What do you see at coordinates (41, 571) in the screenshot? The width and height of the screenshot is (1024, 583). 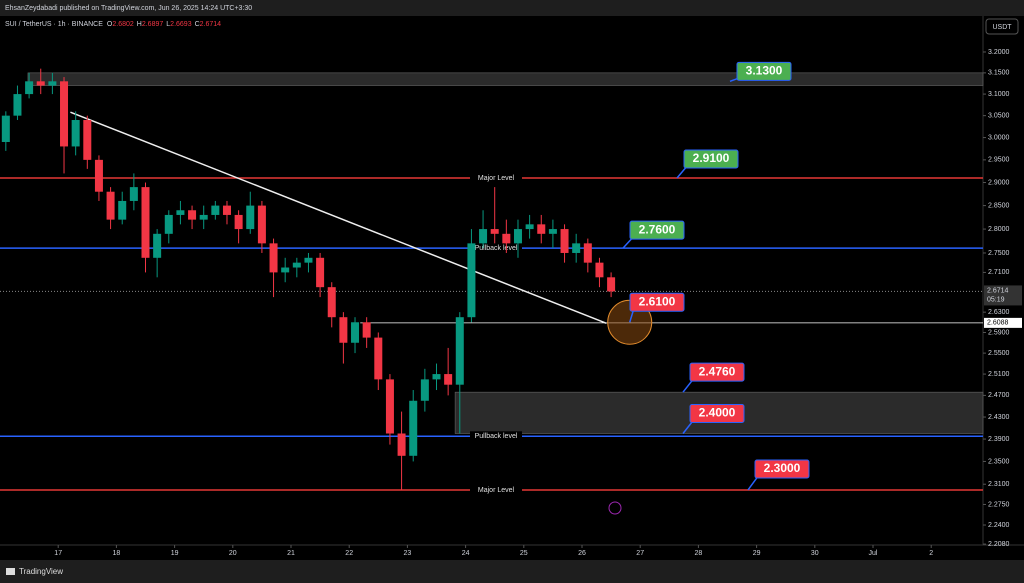 I see `brand: TradingView` at bounding box center [41, 571].